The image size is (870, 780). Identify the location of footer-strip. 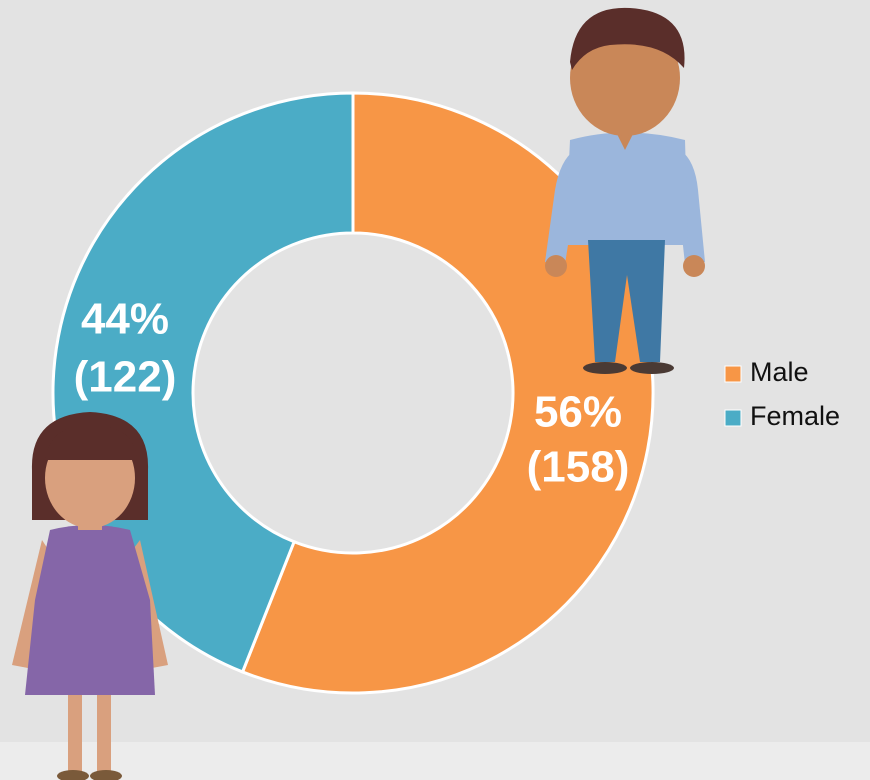
(435, 761).